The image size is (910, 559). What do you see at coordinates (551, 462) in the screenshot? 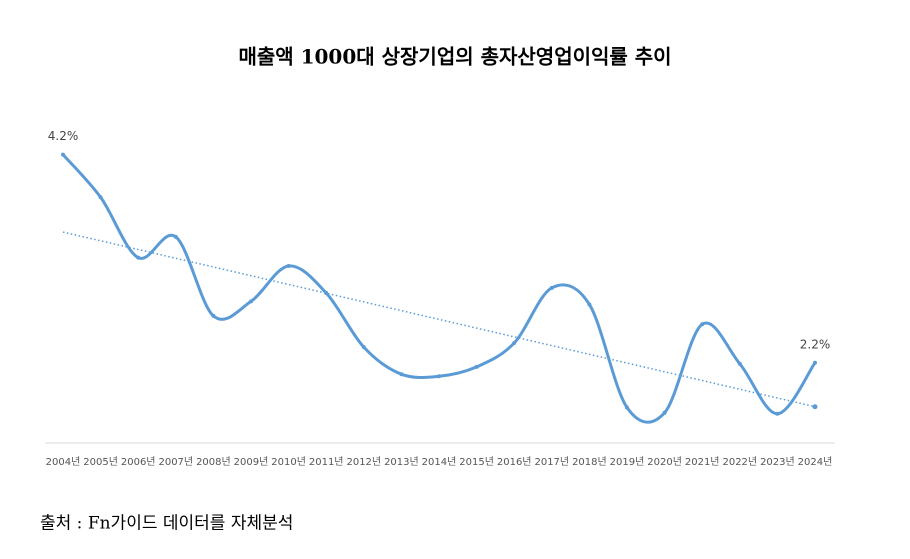
I see `x-tick-label: 2017년` at bounding box center [551, 462].